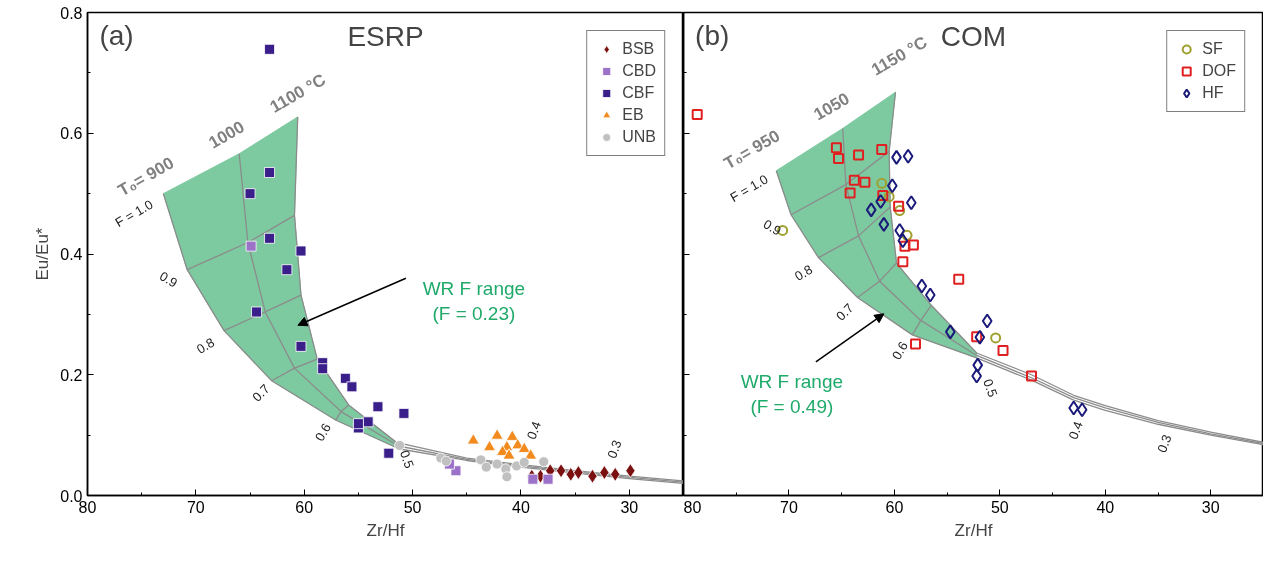 This screenshot has width=1263, height=569. I want to click on legend-label: DOF, so click(1219, 71).